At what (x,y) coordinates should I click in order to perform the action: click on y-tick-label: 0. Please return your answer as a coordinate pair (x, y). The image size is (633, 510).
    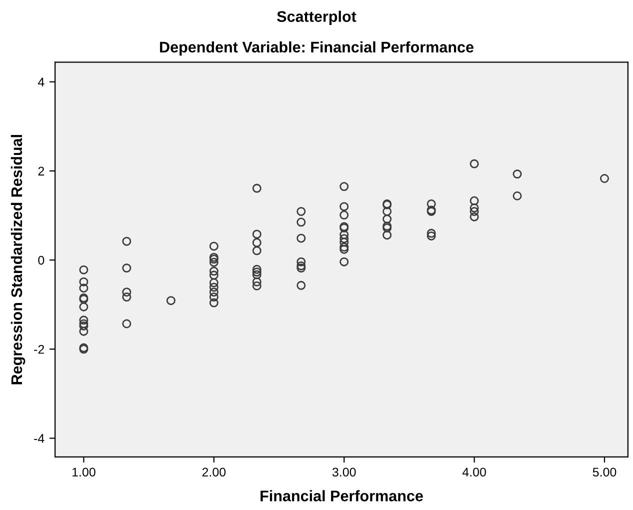
    Looking at the image, I should click on (41, 260).